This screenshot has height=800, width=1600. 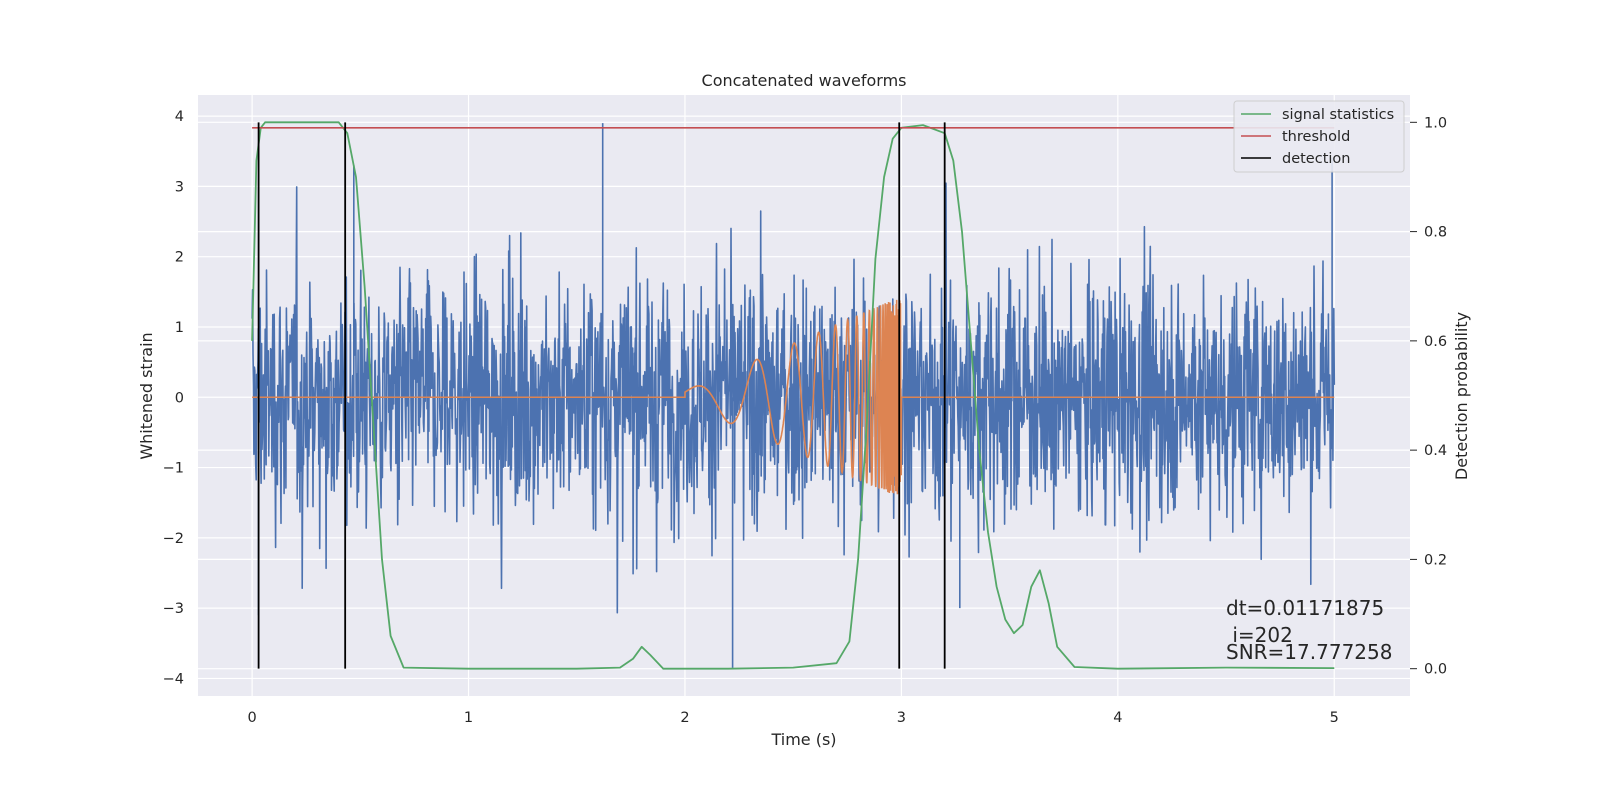 What do you see at coordinates (173, 469) in the screenshot?
I see `y-tick-label: −1` at bounding box center [173, 469].